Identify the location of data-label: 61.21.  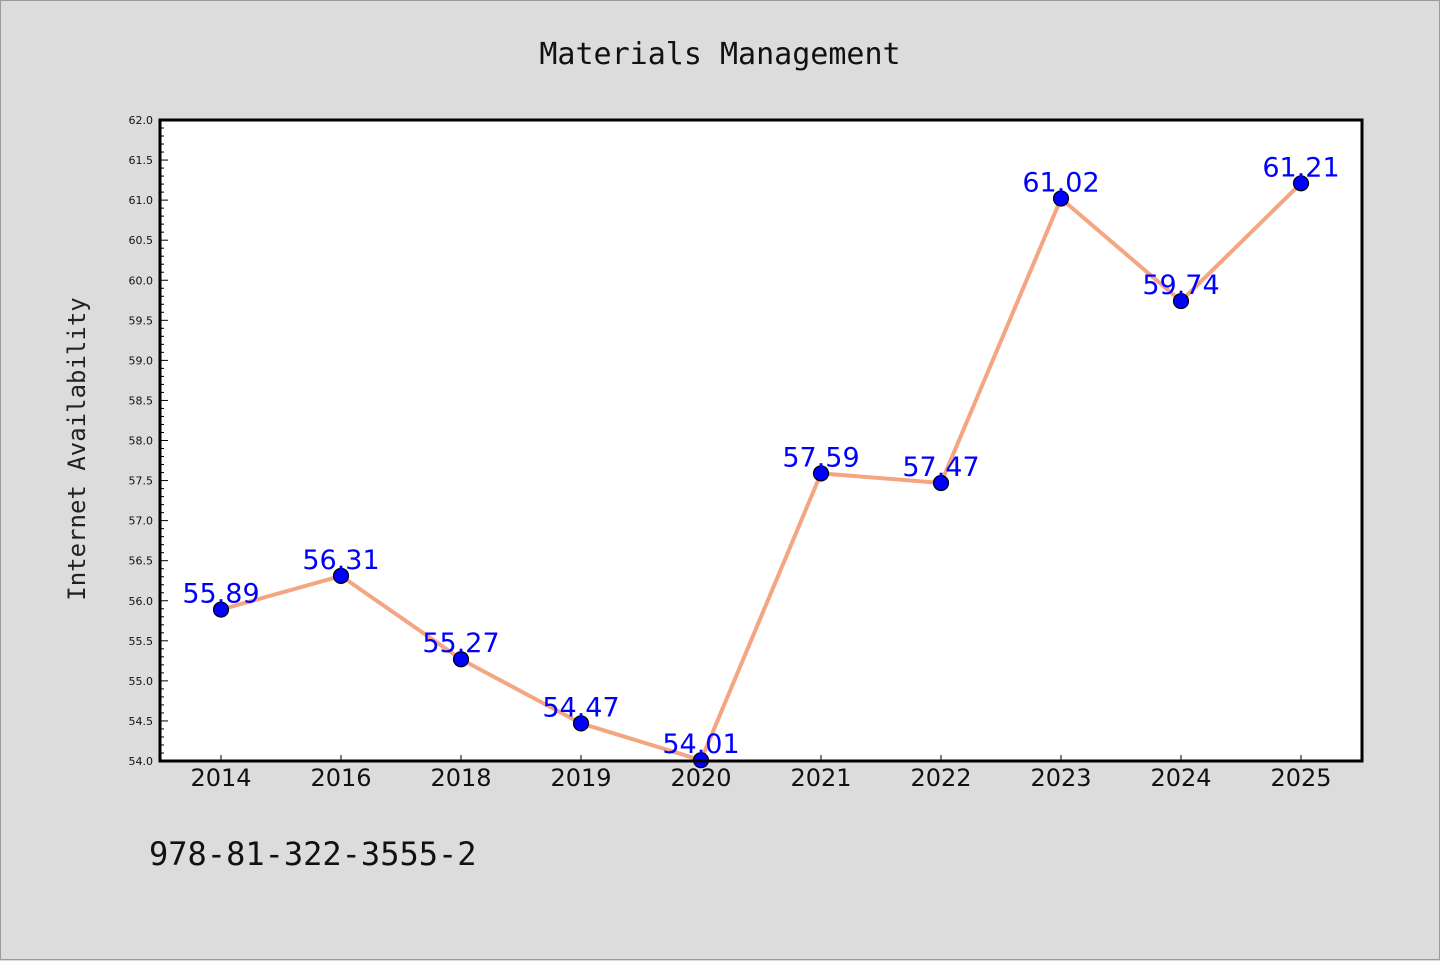
(1300, 167).